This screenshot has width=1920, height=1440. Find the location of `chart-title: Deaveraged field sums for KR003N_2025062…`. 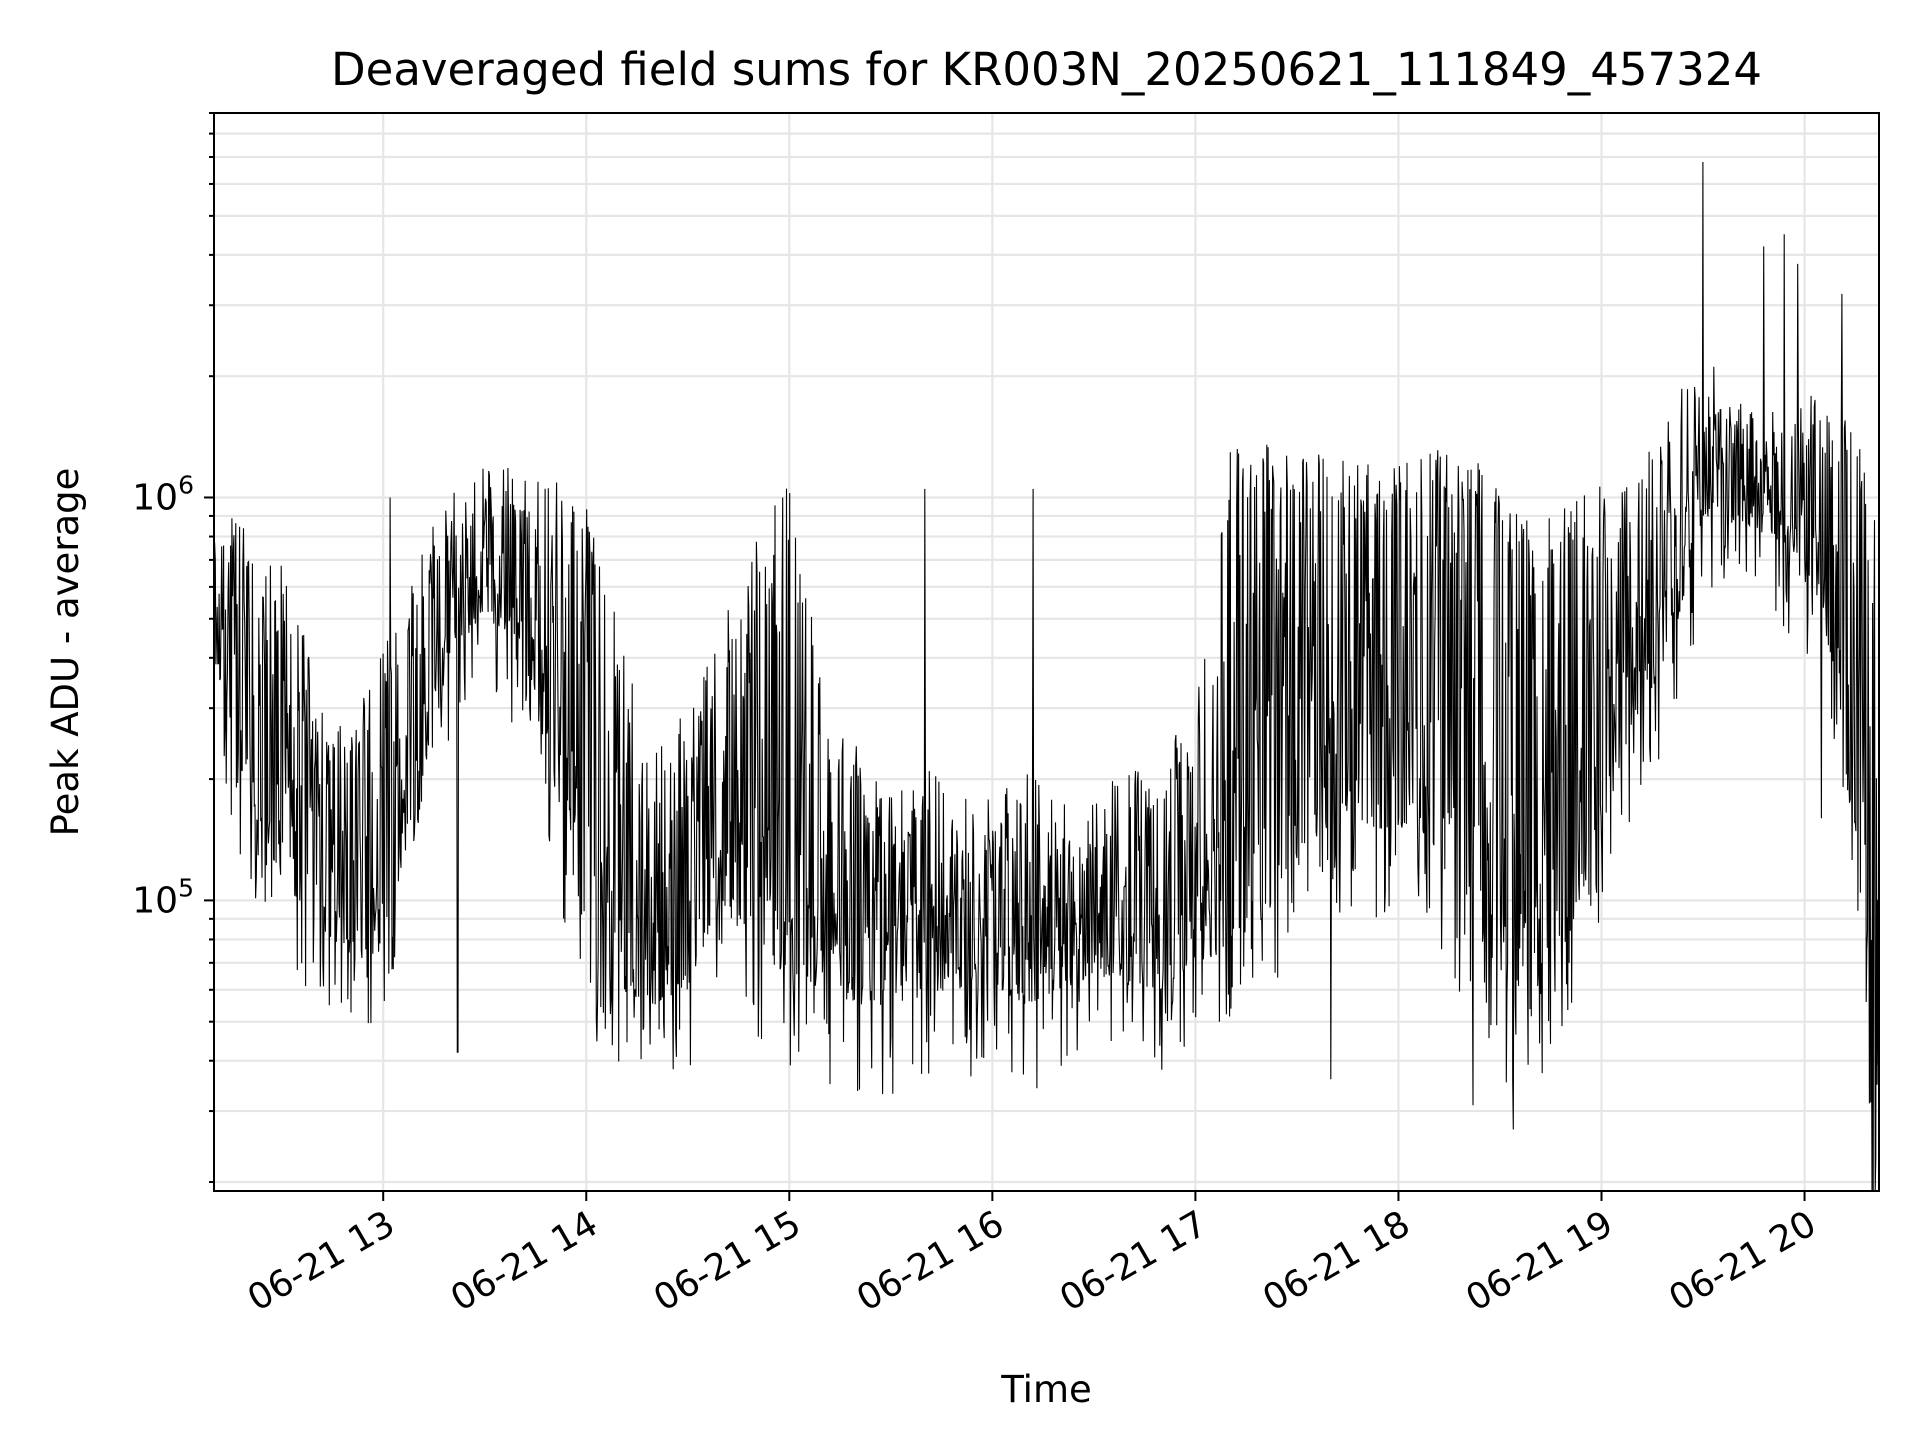

chart-title: Deaveraged field sums for KR003N_2025062… is located at coordinates (1046, 69).